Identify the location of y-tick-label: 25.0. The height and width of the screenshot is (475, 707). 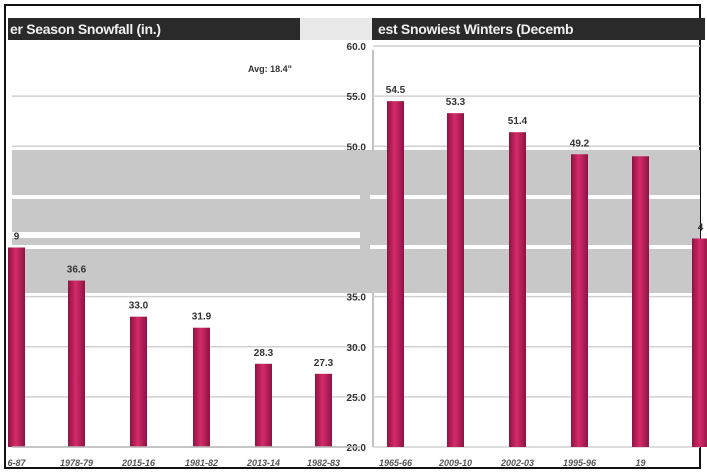
(357, 398).